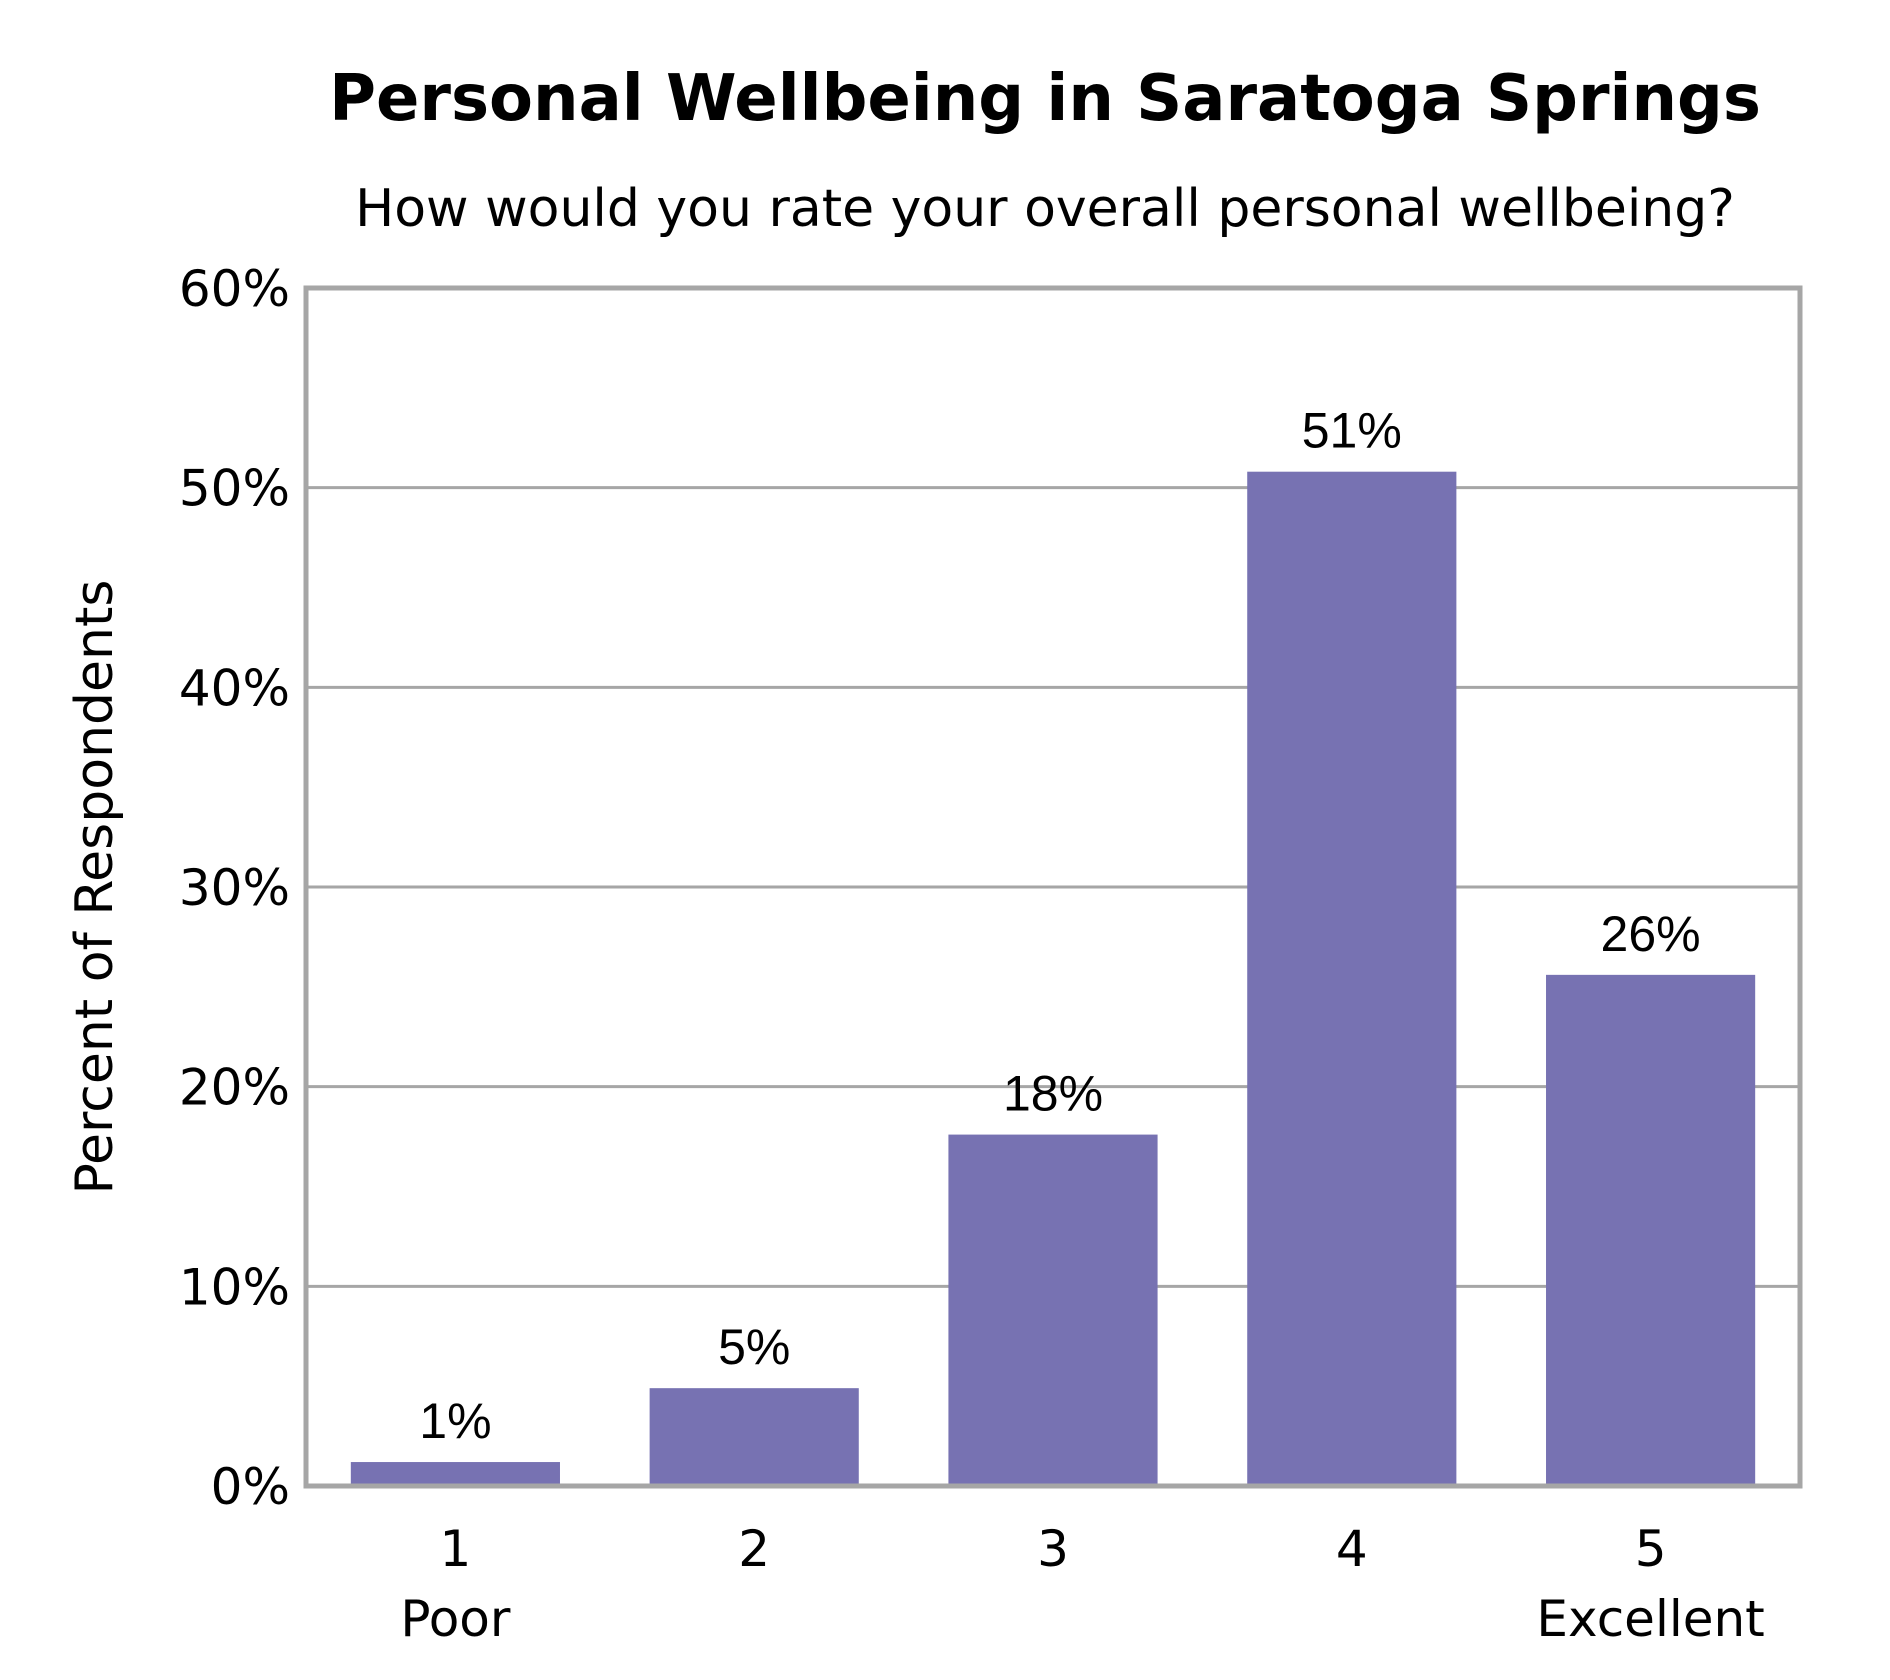 This screenshot has height=1680, width=1890. Describe the element at coordinates (1352, 1549) in the screenshot. I see `x-tick-label: 4` at that location.